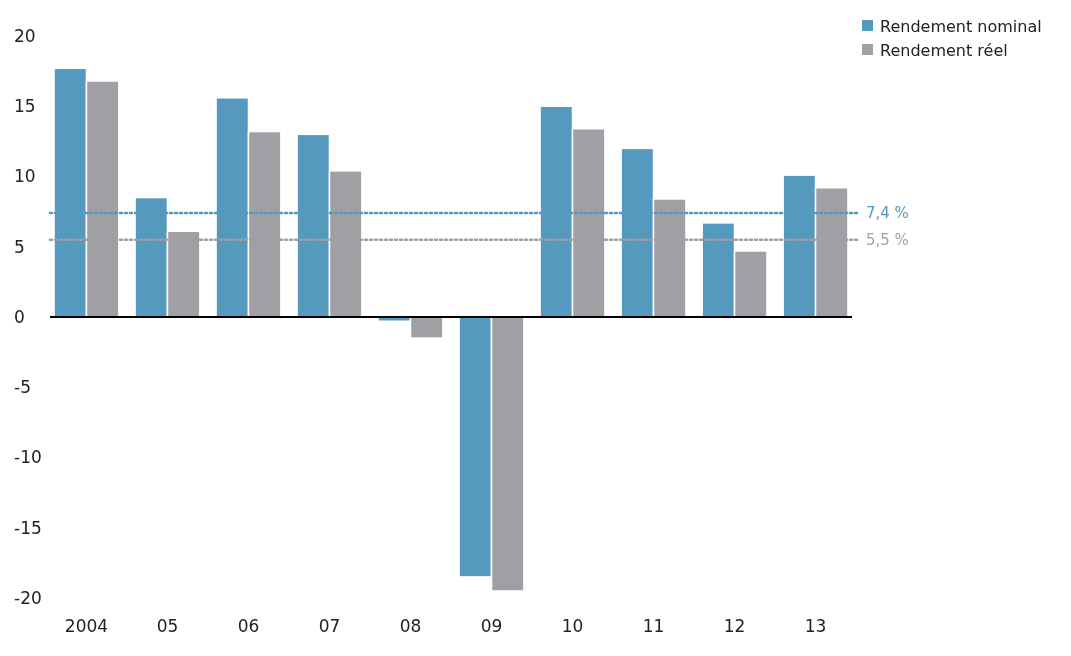 The width and height of the screenshot is (1071, 656). Describe the element at coordinates (25, 106) in the screenshot. I see `y-tick-label: 15` at that location.